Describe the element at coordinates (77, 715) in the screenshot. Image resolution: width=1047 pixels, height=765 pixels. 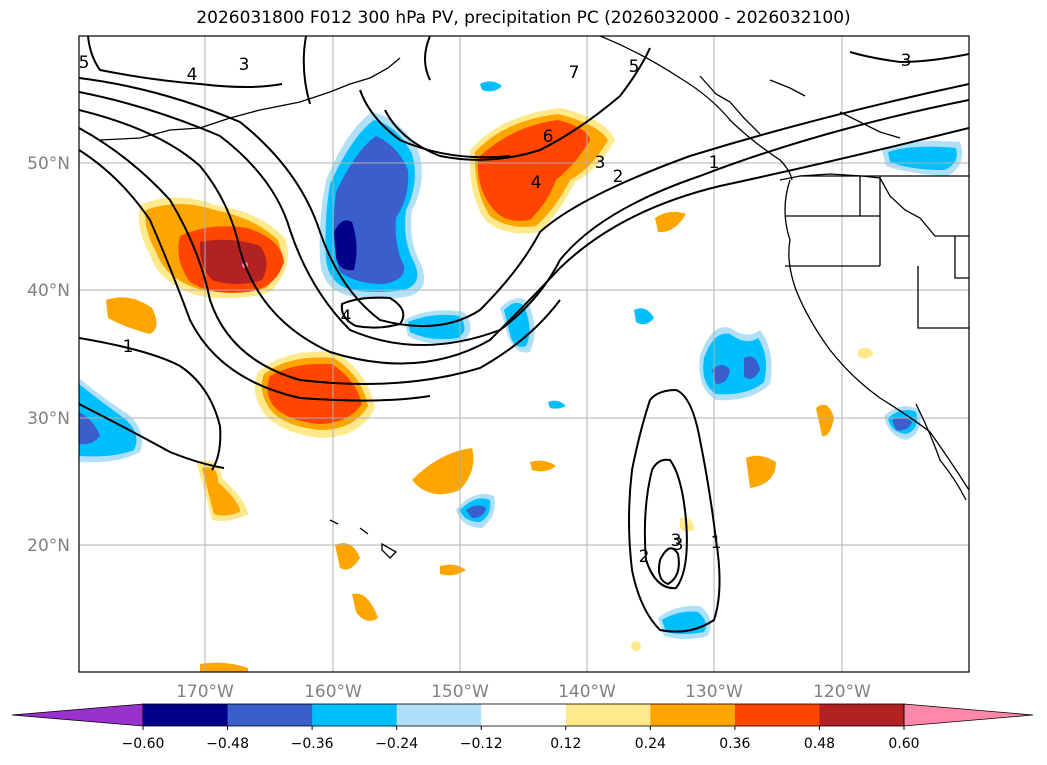
I see `colorbar-extend-low` at that location.